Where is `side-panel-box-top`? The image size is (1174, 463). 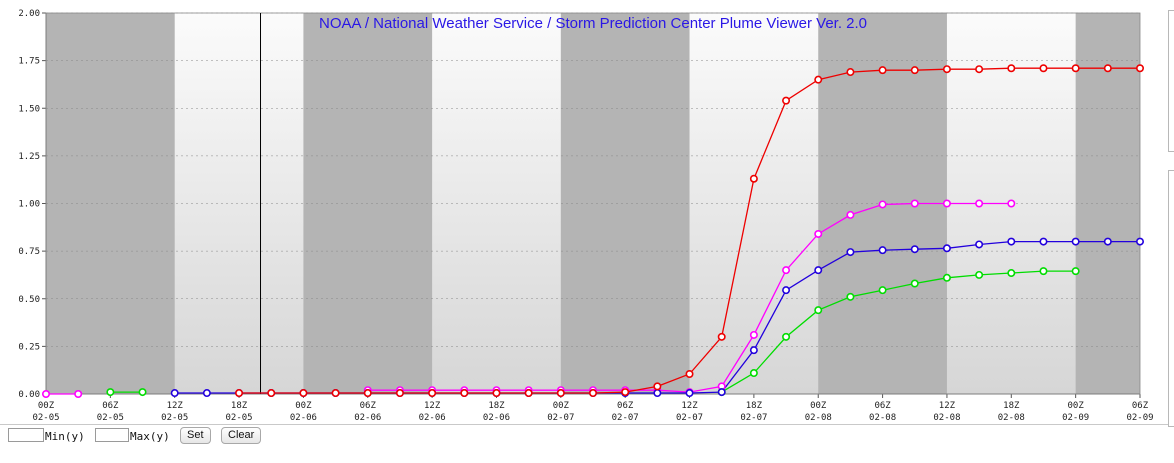 side-panel-box-top is located at coordinates (1171, 81).